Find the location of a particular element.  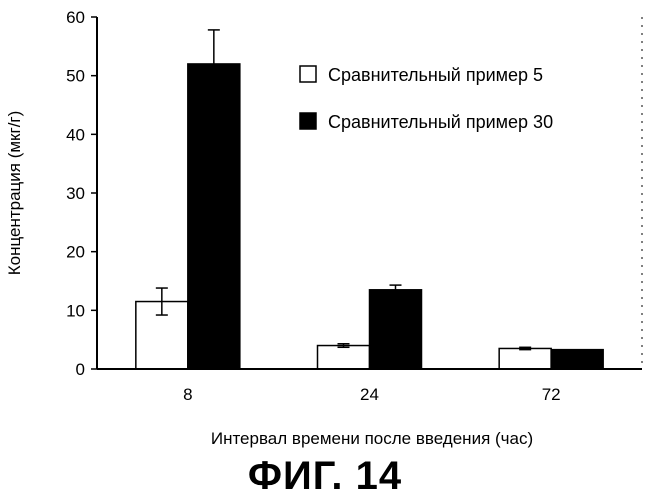

y-tick-label: 0 is located at coordinates (80, 369).